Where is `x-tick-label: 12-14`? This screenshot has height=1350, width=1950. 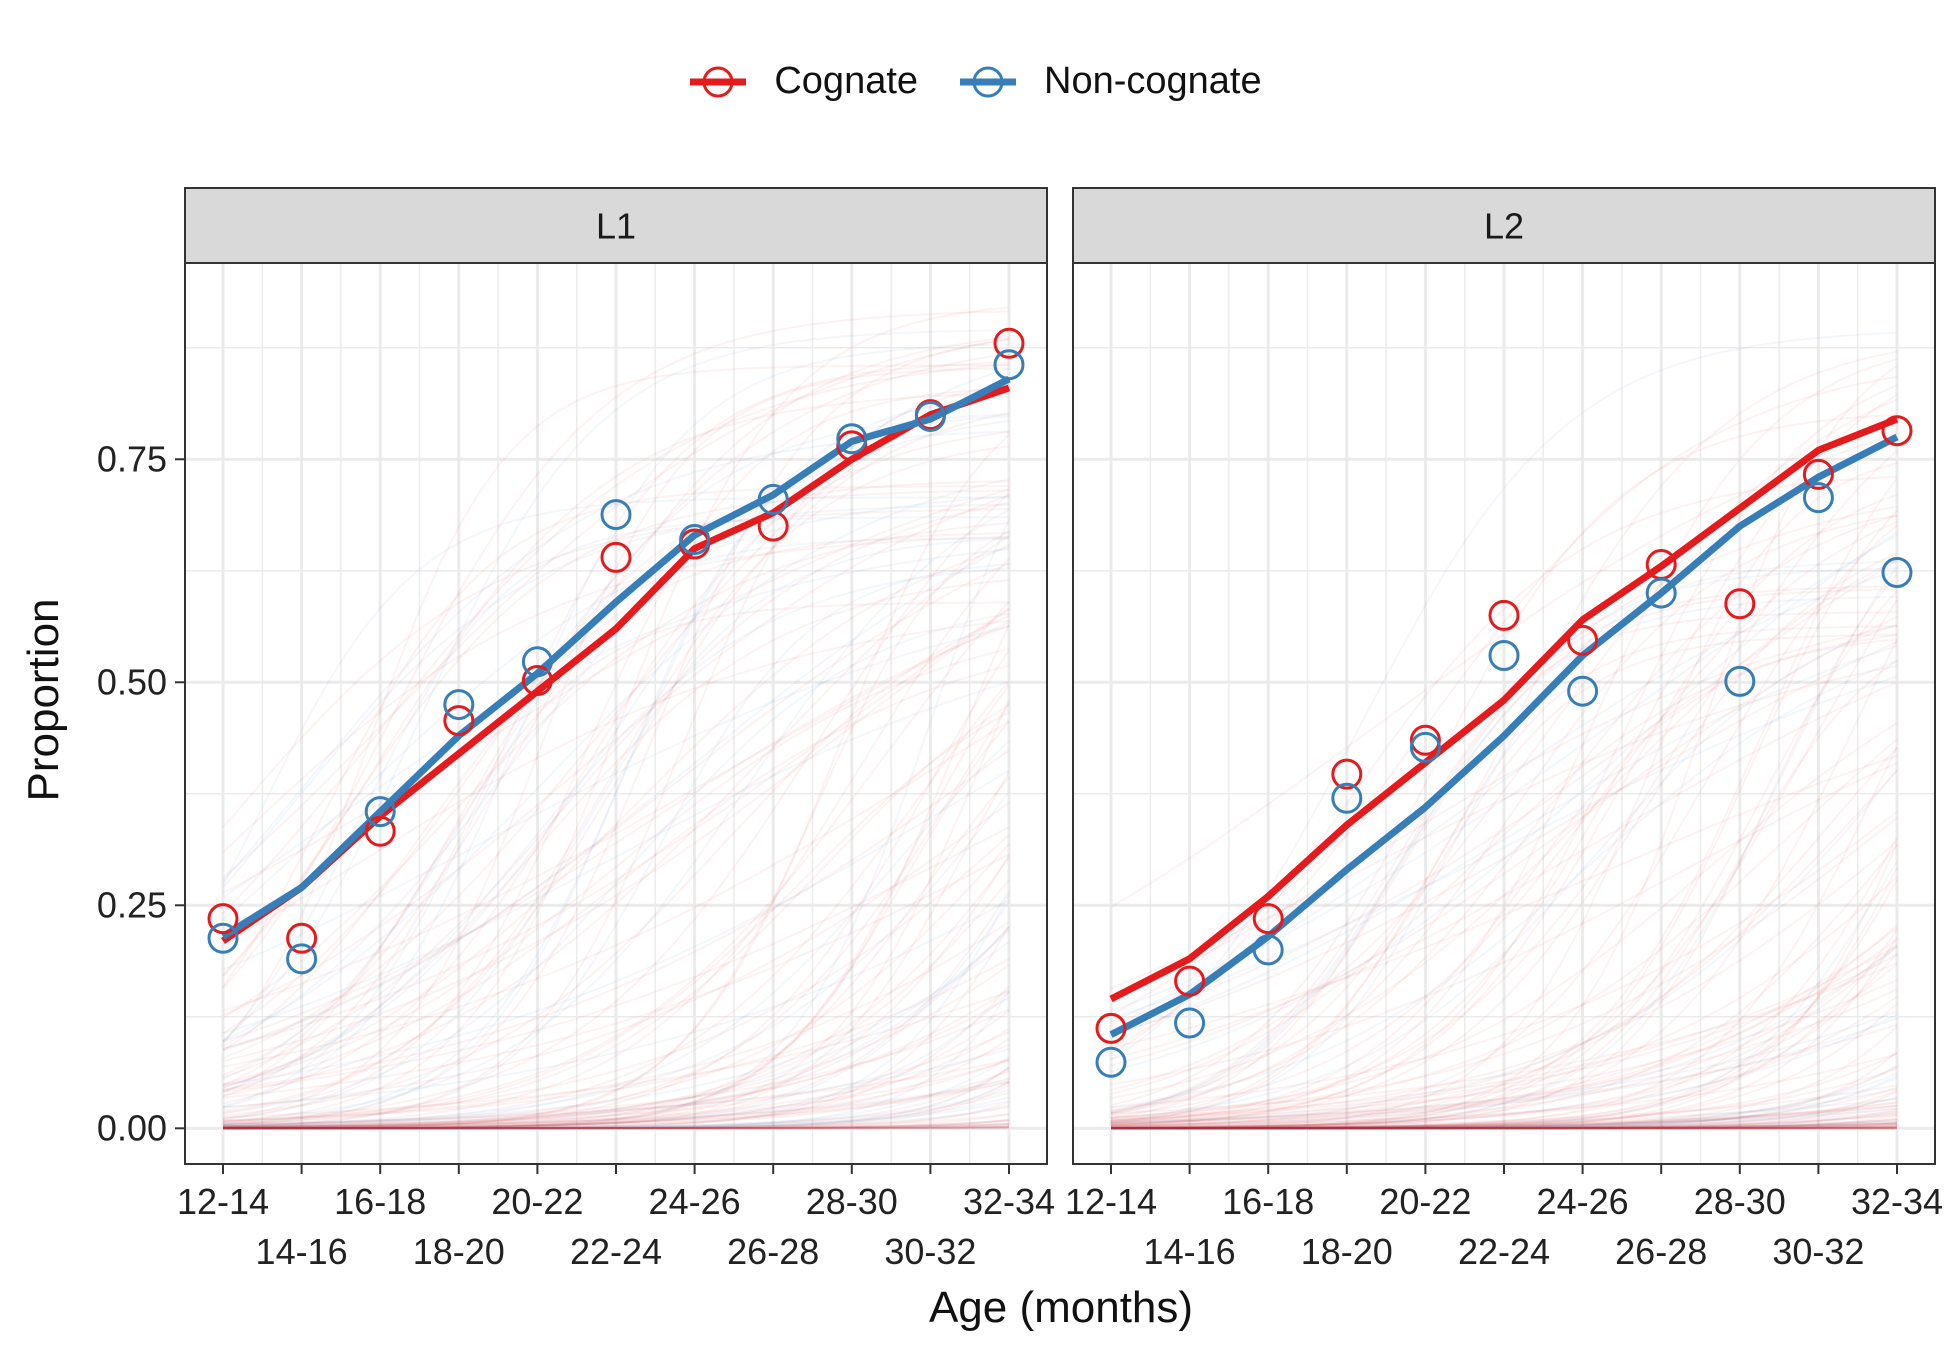 x-tick-label: 12-14 is located at coordinates (223, 1201).